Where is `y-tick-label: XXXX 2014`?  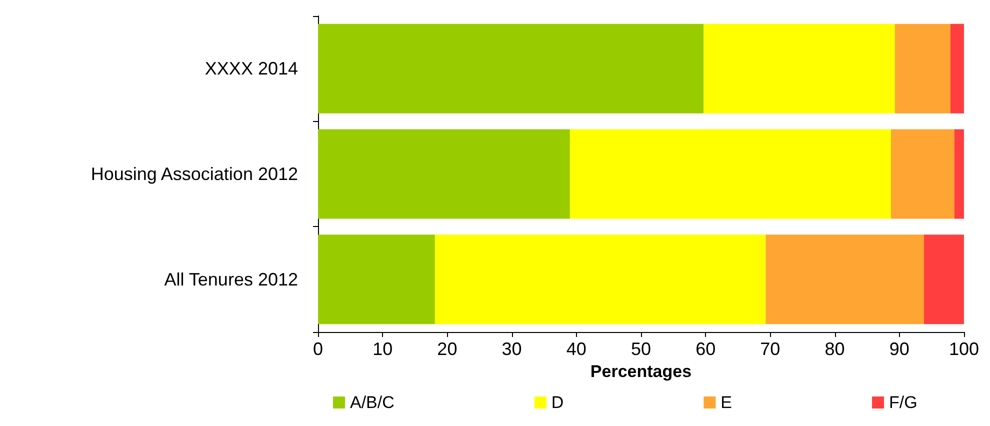
y-tick-label: XXXX 2014 is located at coordinates (251, 68).